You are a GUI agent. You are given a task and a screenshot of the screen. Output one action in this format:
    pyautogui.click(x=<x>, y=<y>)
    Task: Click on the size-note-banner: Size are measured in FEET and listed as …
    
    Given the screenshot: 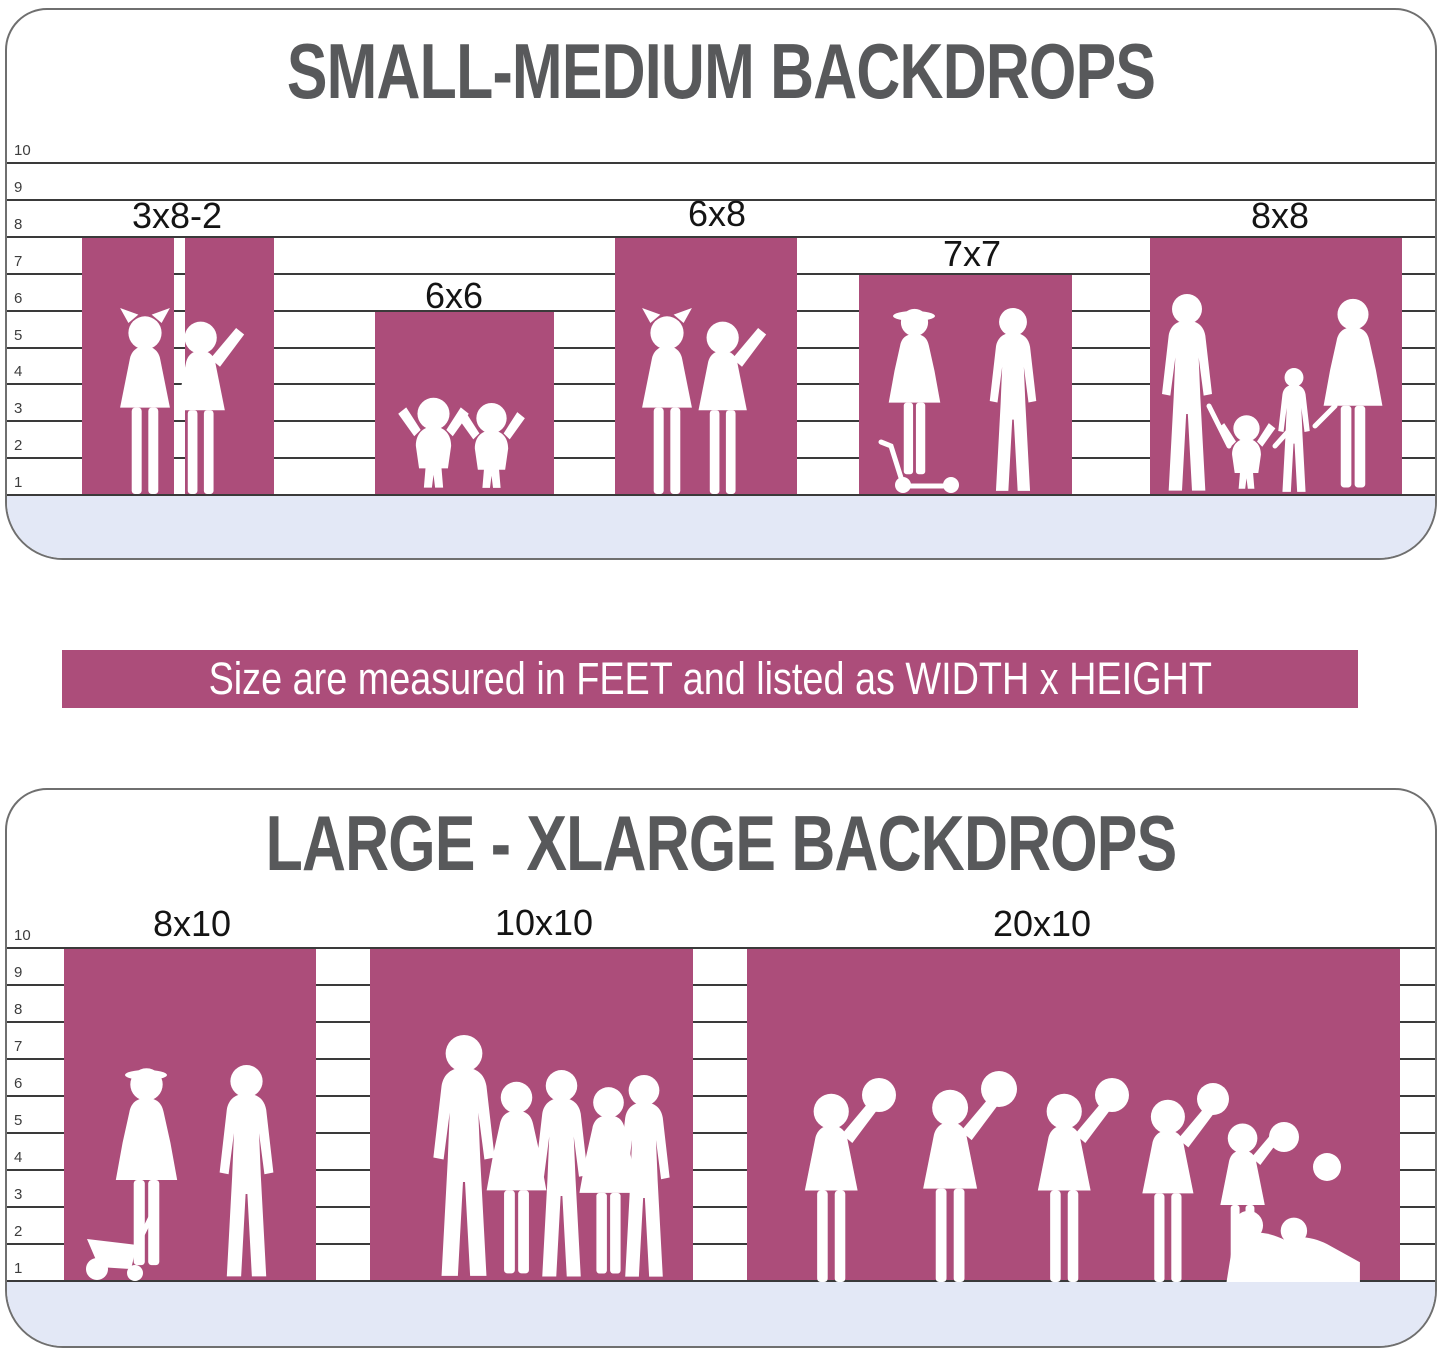 What is the action you would take?
    pyautogui.click(x=710, y=679)
    